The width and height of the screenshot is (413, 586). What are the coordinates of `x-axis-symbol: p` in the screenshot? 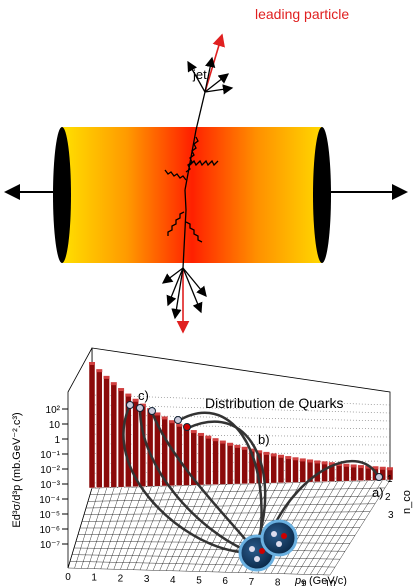 It's located at (297, 580).